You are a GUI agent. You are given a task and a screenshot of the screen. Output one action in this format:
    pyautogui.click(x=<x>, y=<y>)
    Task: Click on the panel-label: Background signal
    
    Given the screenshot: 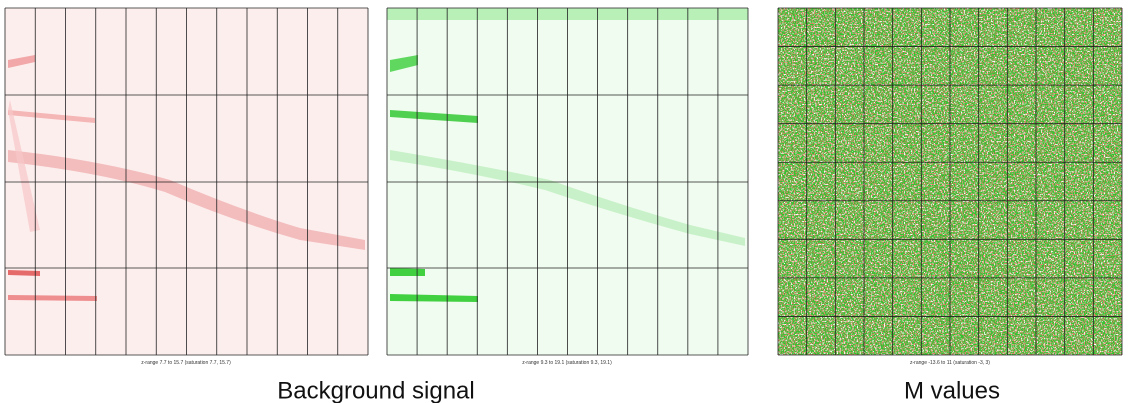 What is the action you would take?
    pyautogui.click(x=375, y=390)
    